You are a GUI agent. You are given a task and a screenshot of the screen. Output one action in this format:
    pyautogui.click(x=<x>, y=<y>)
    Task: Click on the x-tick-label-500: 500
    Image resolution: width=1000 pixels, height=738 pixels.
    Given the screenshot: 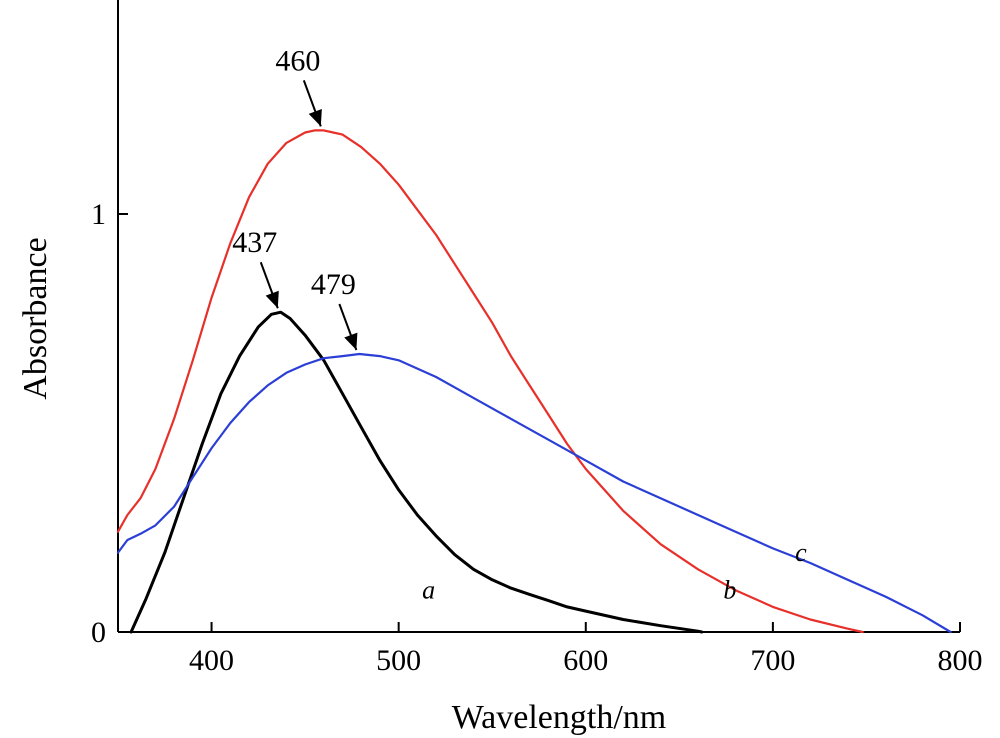 What is the action you would take?
    pyautogui.click(x=398, y=660)
    